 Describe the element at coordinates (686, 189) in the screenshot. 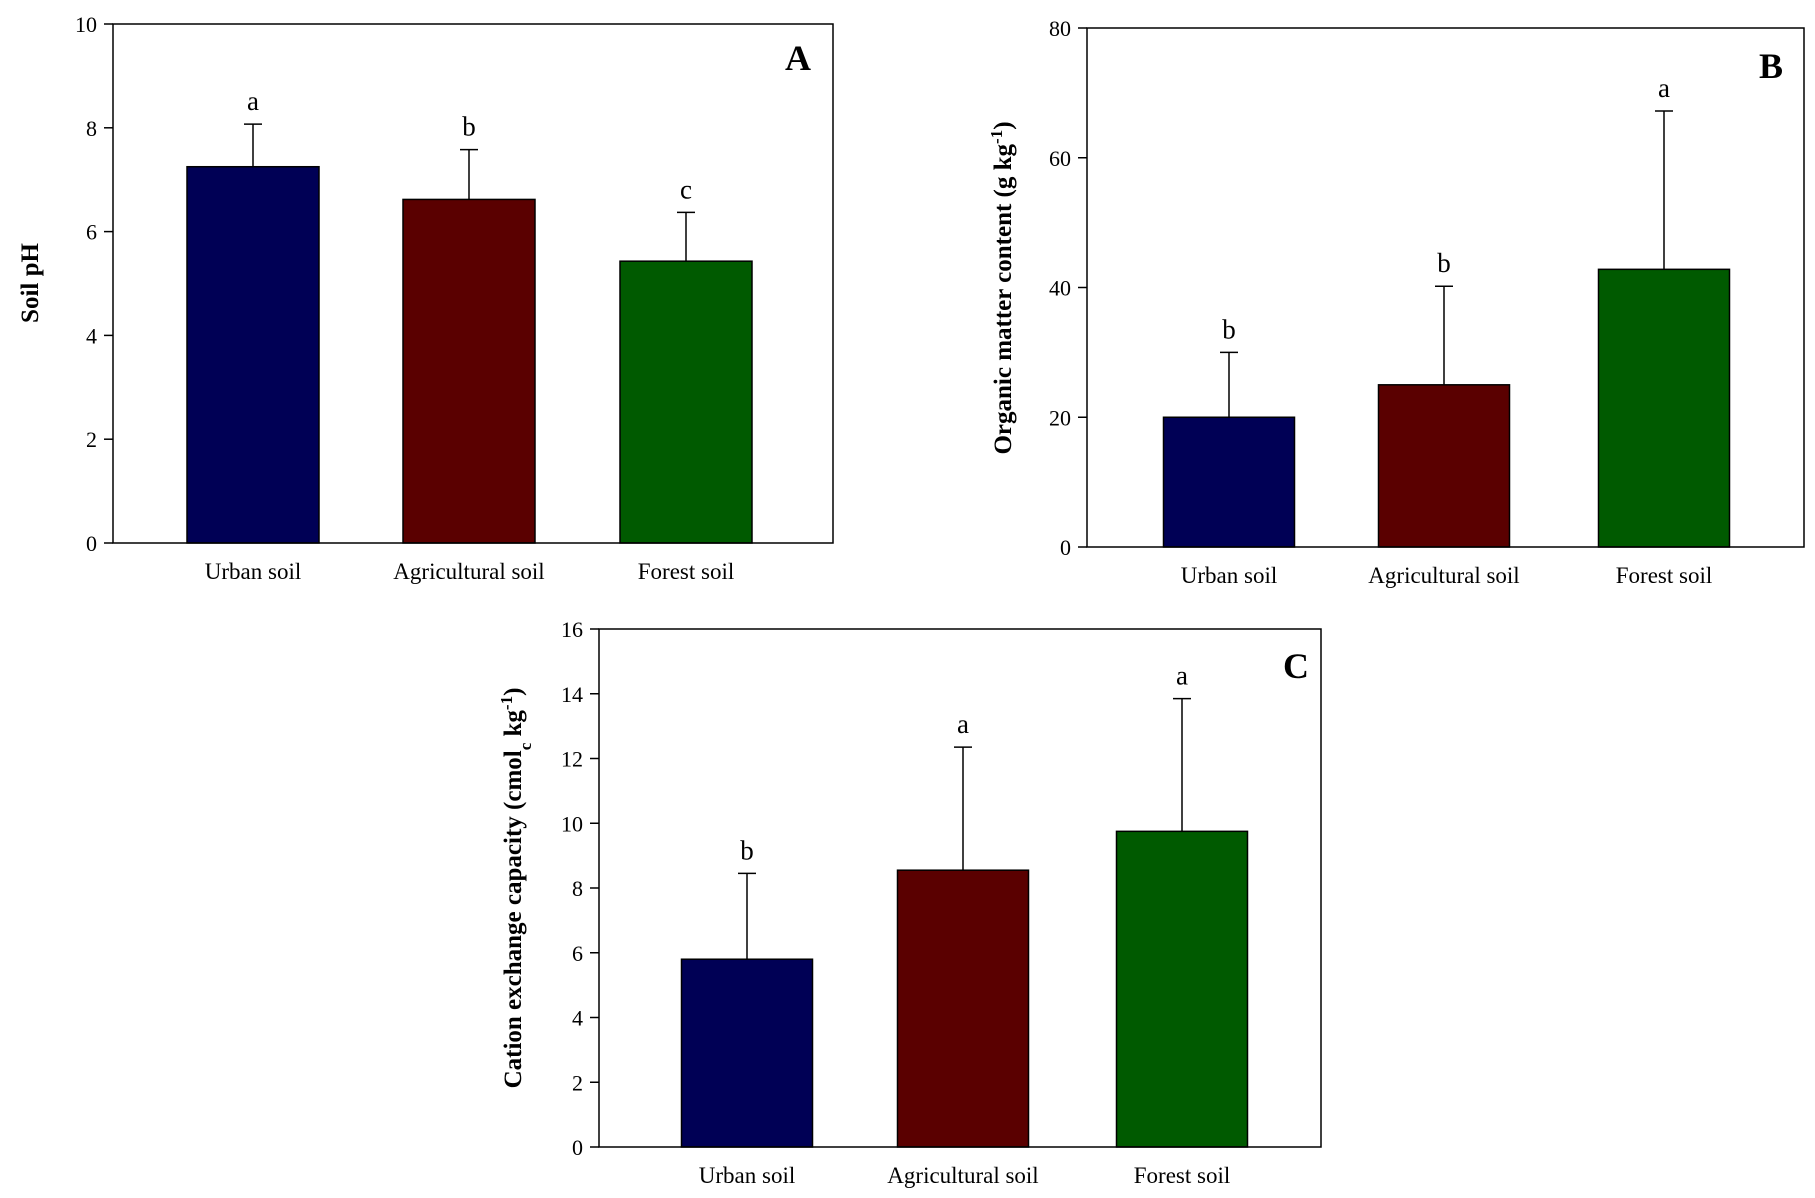

I see `significance-letter-a-3: c` at that location.